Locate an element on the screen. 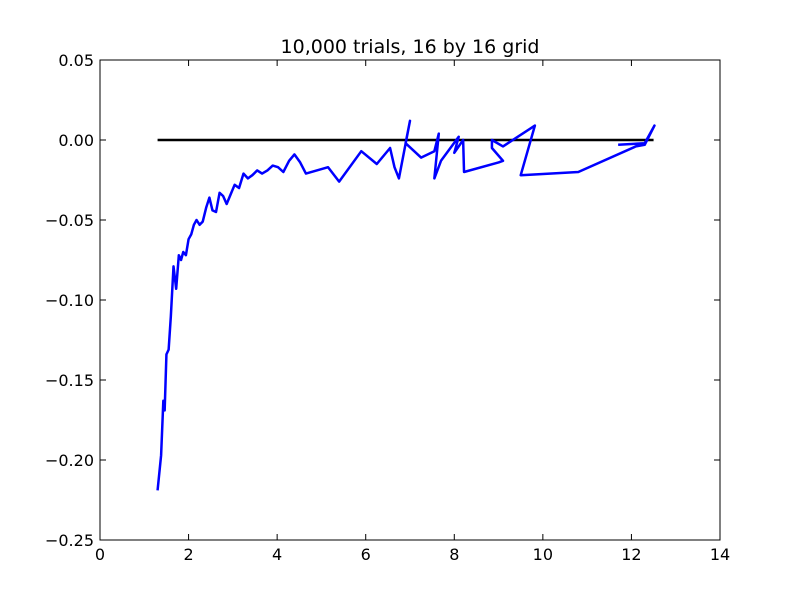 Image resolution: width=800 pixels, height=600 pixels. y-tick-label: −0.10 is located at coordinates (69, 300).